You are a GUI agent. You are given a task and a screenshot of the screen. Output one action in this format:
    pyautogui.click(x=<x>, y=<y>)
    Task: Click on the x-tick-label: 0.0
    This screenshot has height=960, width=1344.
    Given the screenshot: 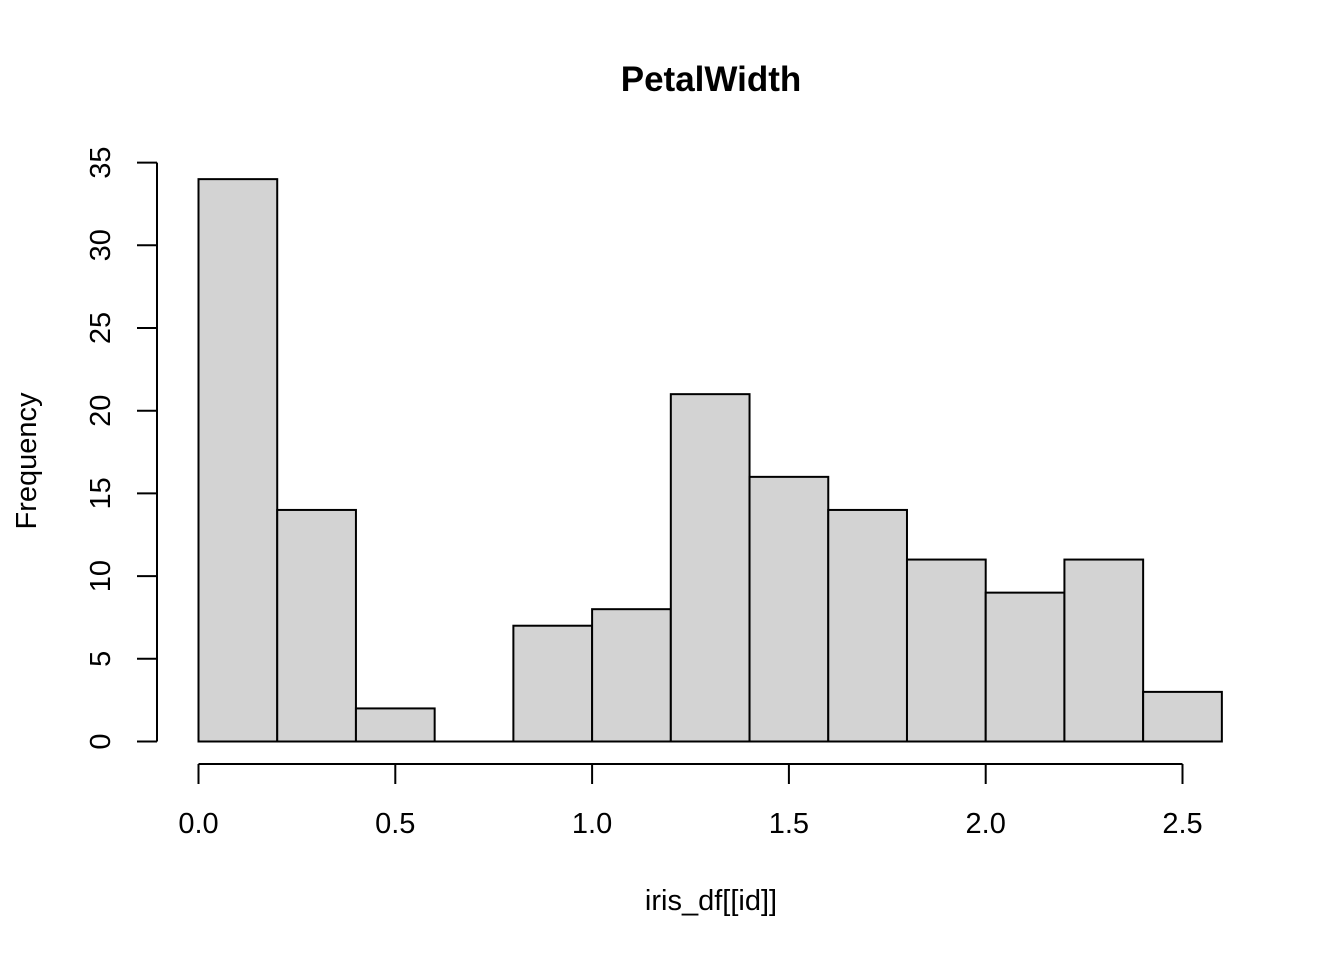 What is the action you would take?
    pyautogui.click(x=198, y=824)
    